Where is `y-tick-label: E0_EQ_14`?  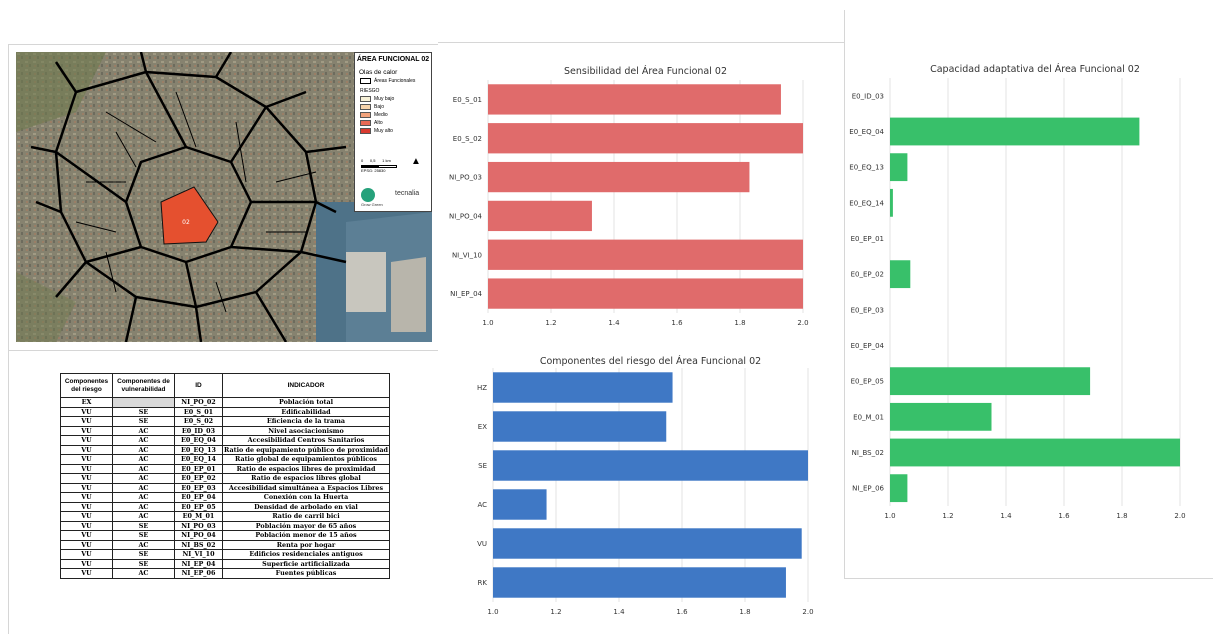
y-tick-label: E0_EQ_14 is located at coordinates (866, 203).